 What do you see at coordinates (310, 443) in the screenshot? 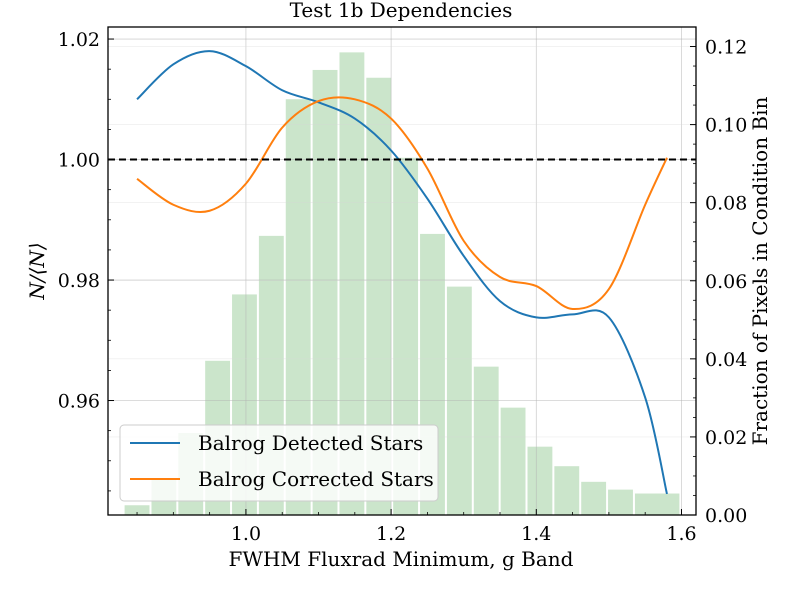
I see `legend-label-detected: Balrog Detected Stars` at bounding box center [310, 443].